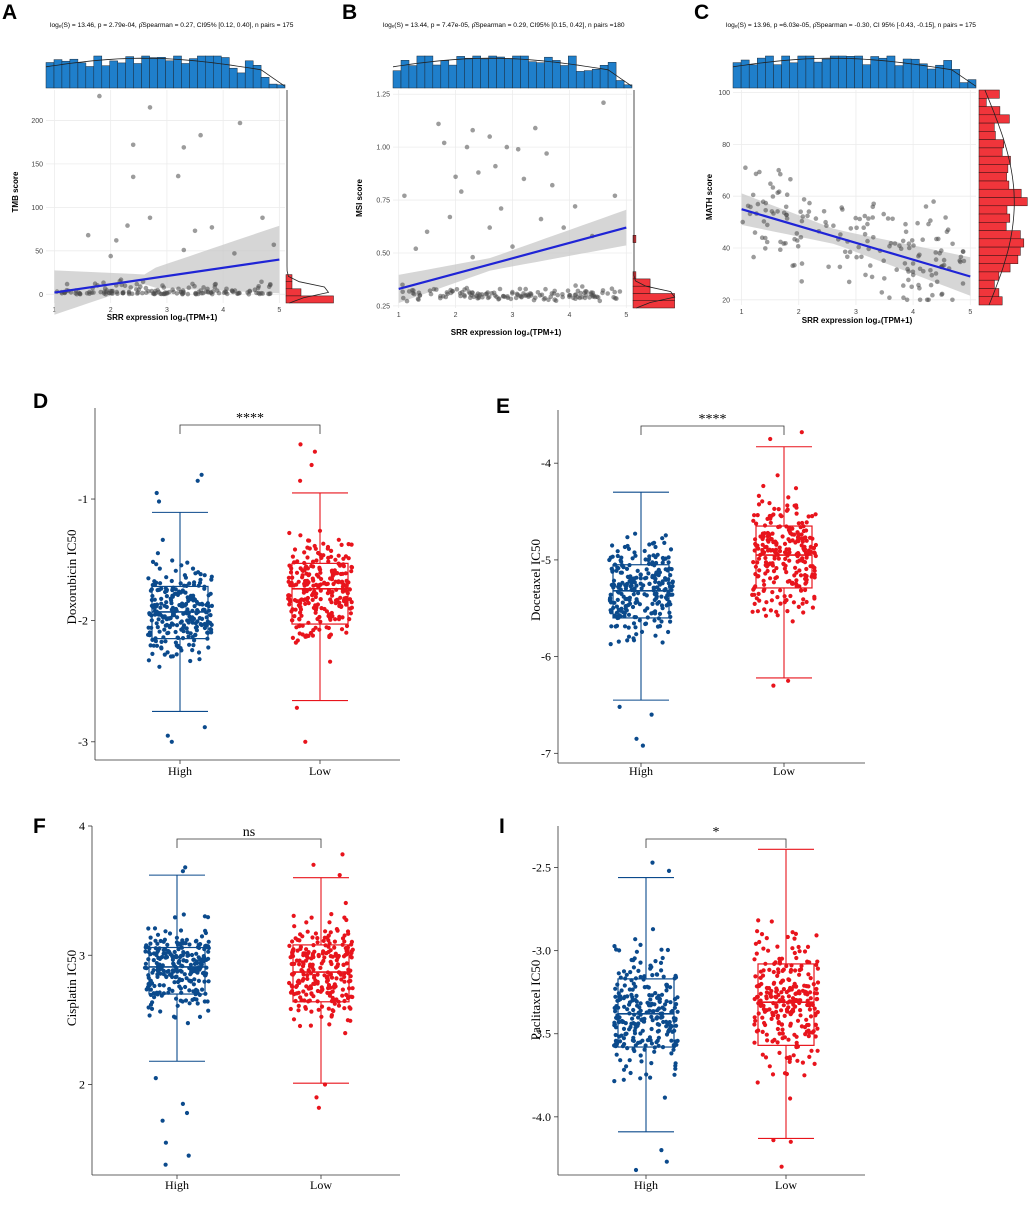 The image size is (1031, 1210). What do you see at coordinates (162, 317) in the screenshot?
I see `x-axis-label: SRR expression log₂(TPM+1)` at bounding box center [162, 317].